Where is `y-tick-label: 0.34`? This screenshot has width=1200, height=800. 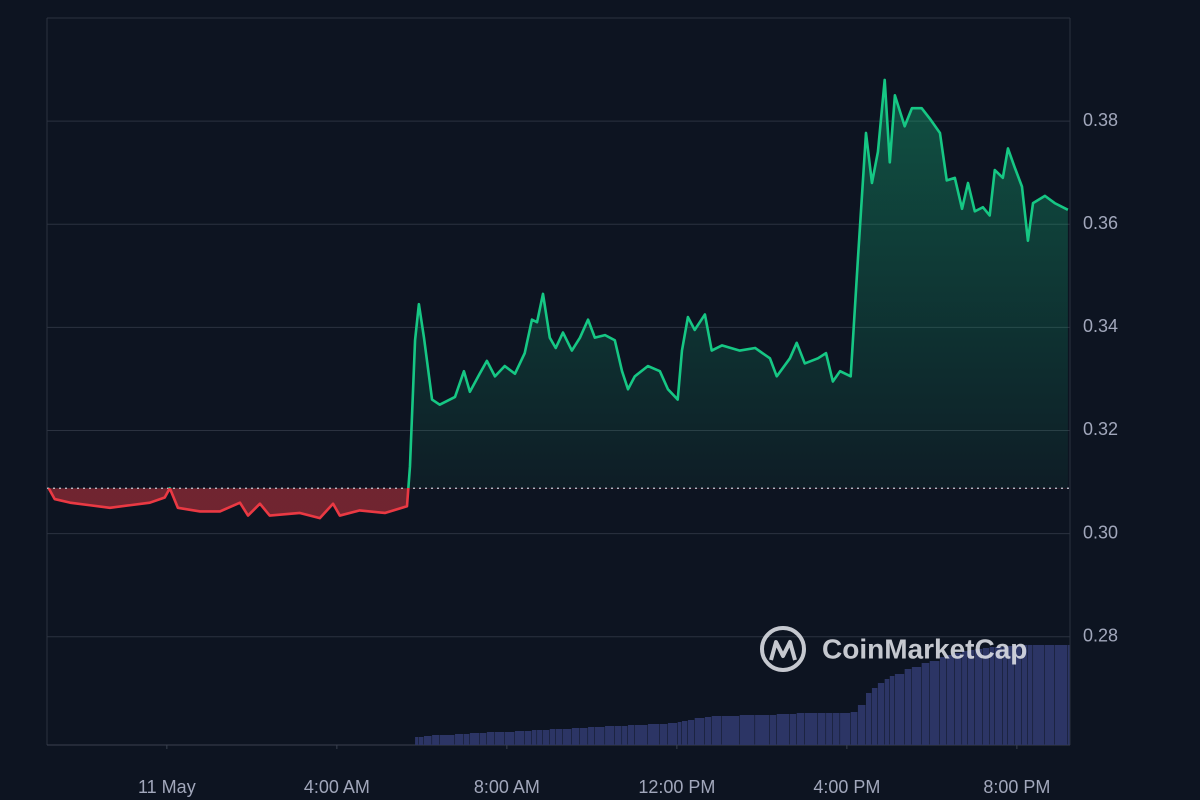
y-tick-label: 0.34 is located at coordinates (1100, 326).